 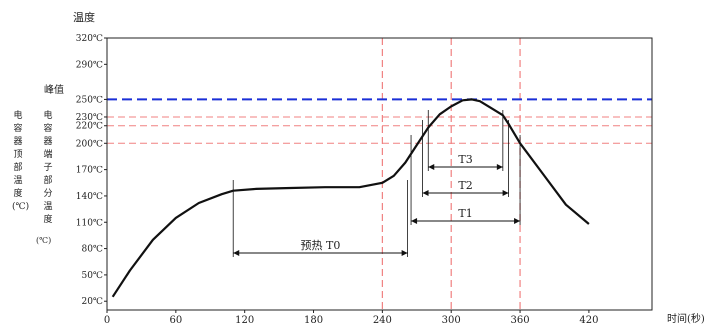 I want to click on x-tick-label-240: 240, so click(x=382, y=320).